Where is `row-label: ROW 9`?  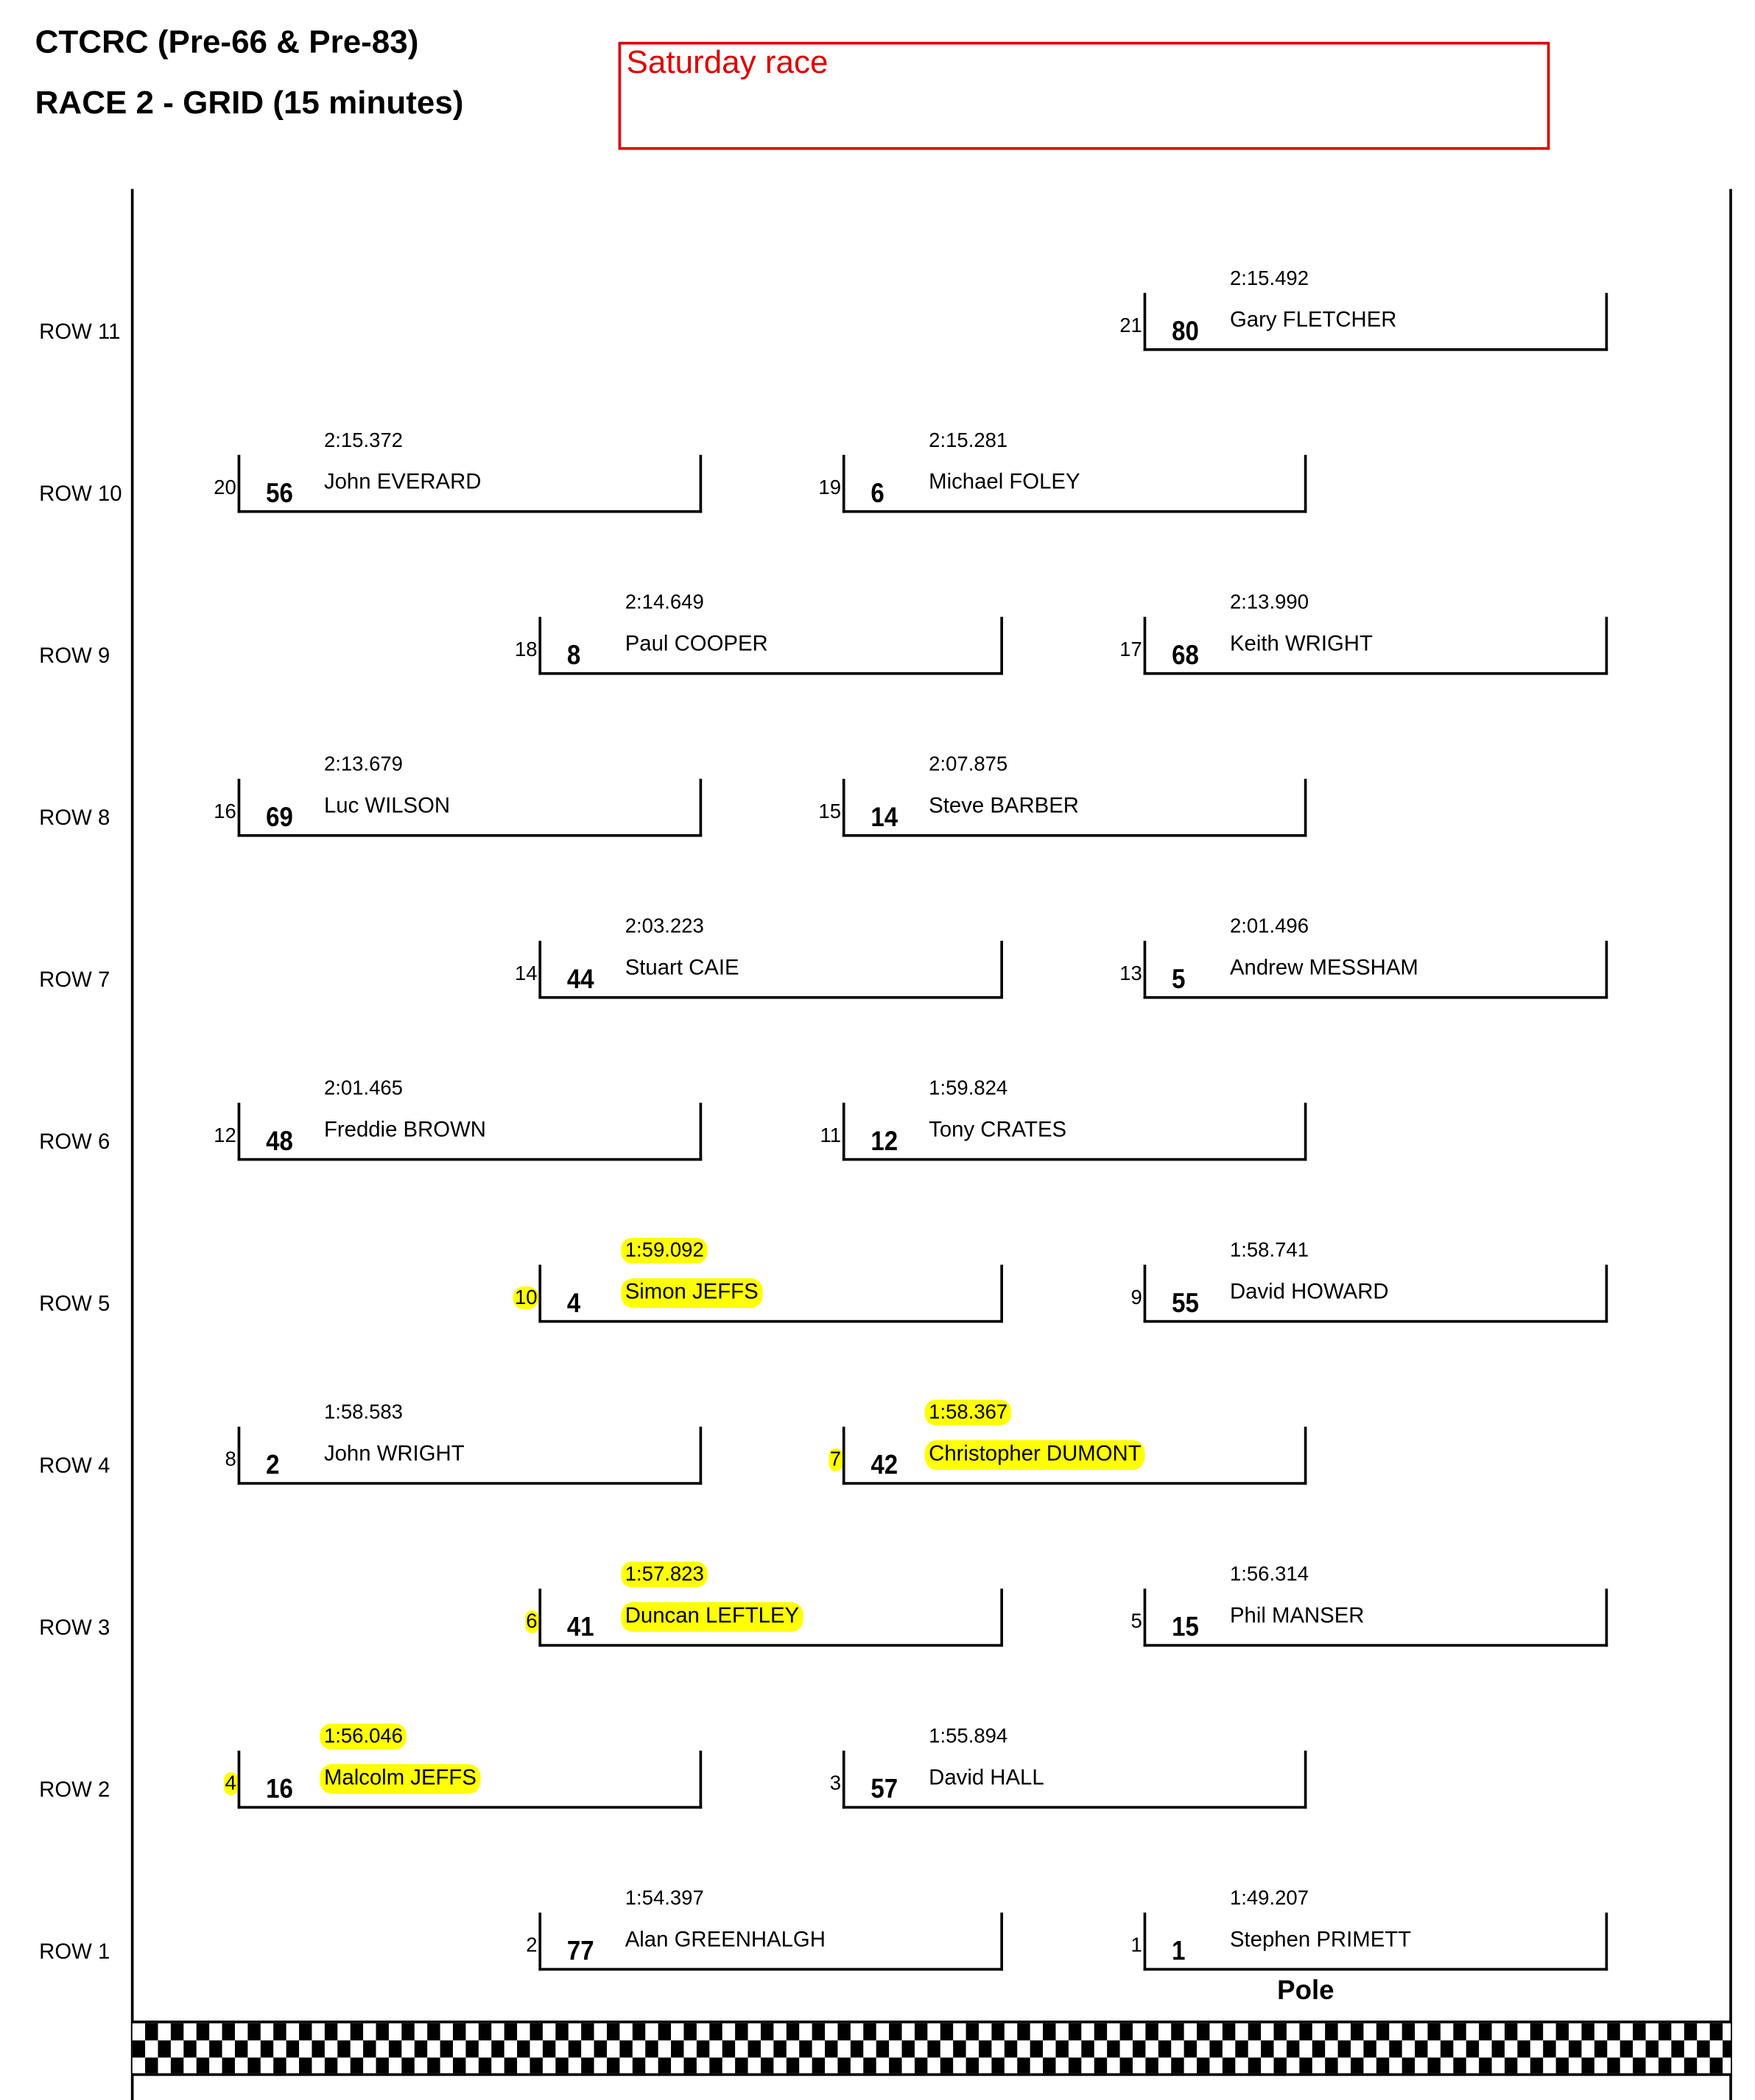
row-label: ROW 9 is located at coordinates (74, 657).